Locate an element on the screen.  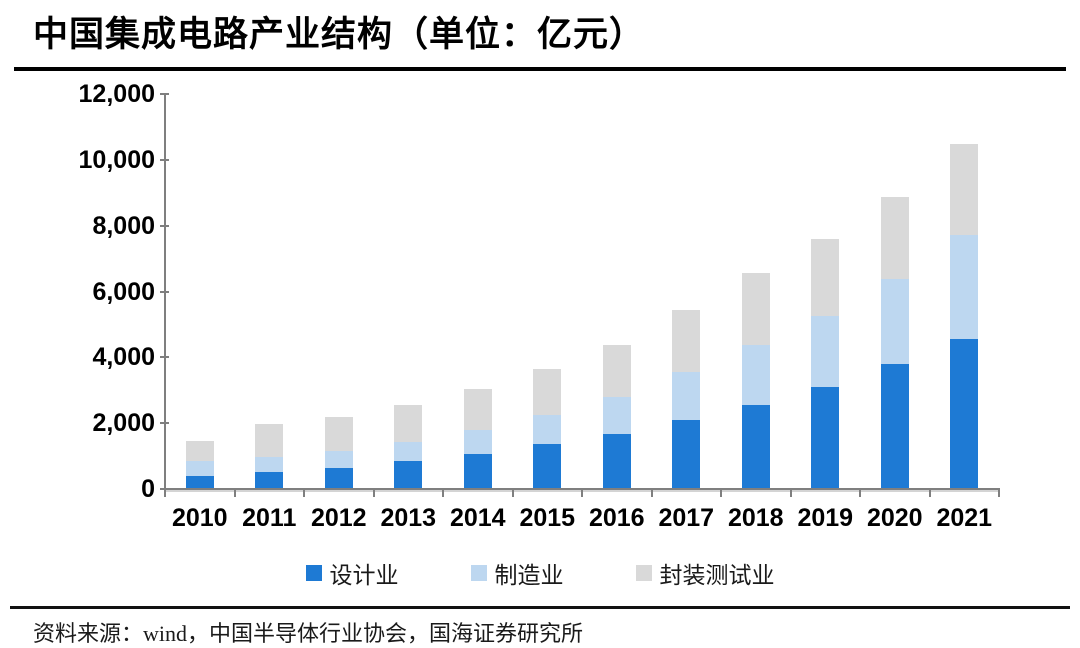
bar-segment-制造业-2017 is located at coordinates (686, 396).